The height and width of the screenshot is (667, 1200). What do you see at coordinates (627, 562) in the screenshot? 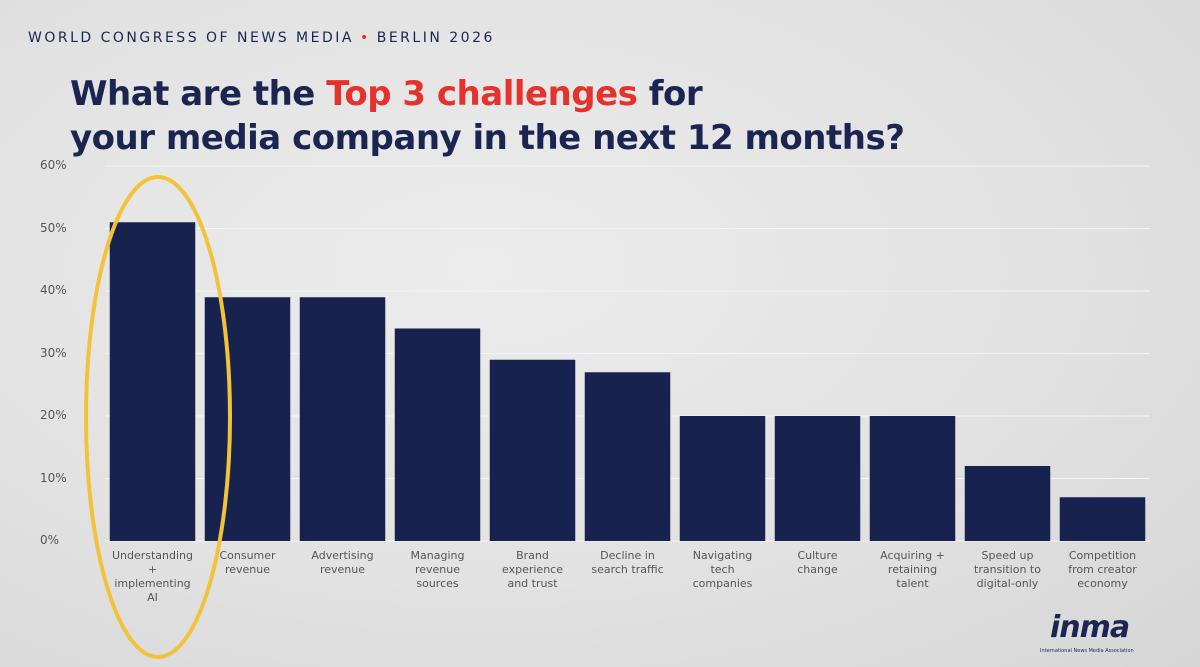
I see `x-tick-label: Decline in search traffic` at bounding box center [627, 562].